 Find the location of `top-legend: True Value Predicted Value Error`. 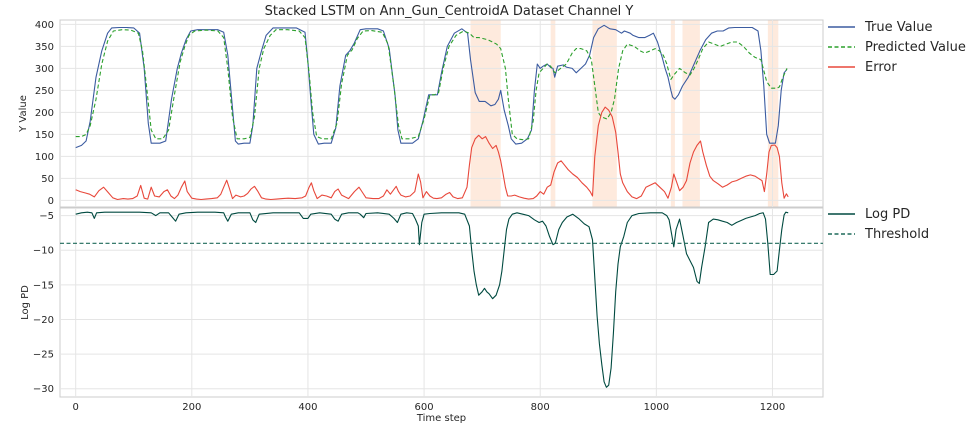

top-legend: True Value Predicted Value Error is located at coordinates (897, 47).